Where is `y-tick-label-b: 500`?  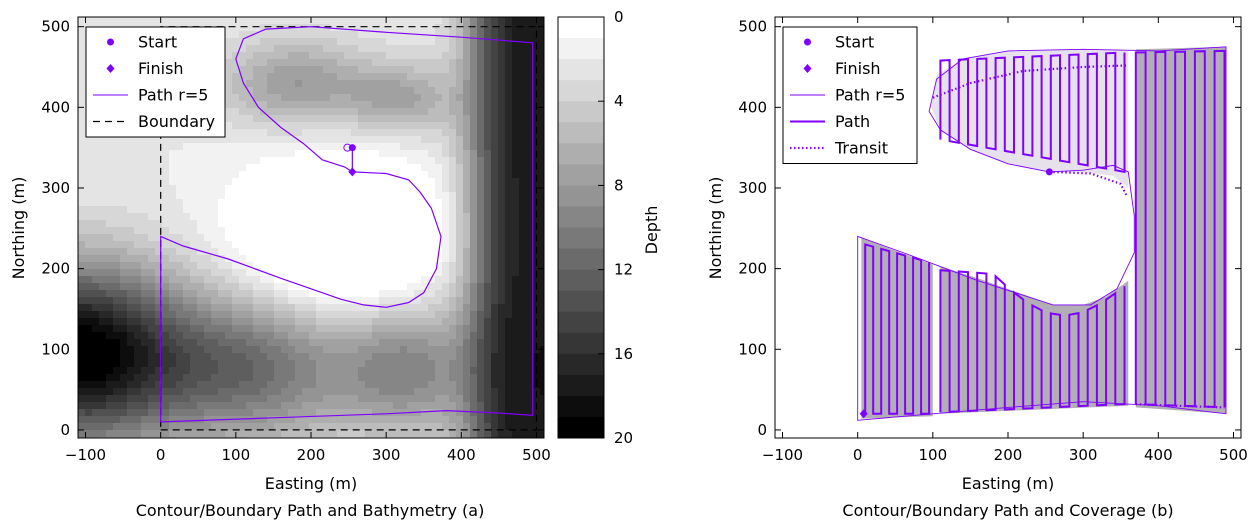
y-tick-label-b: 500 is located at coordinates (752, 27).